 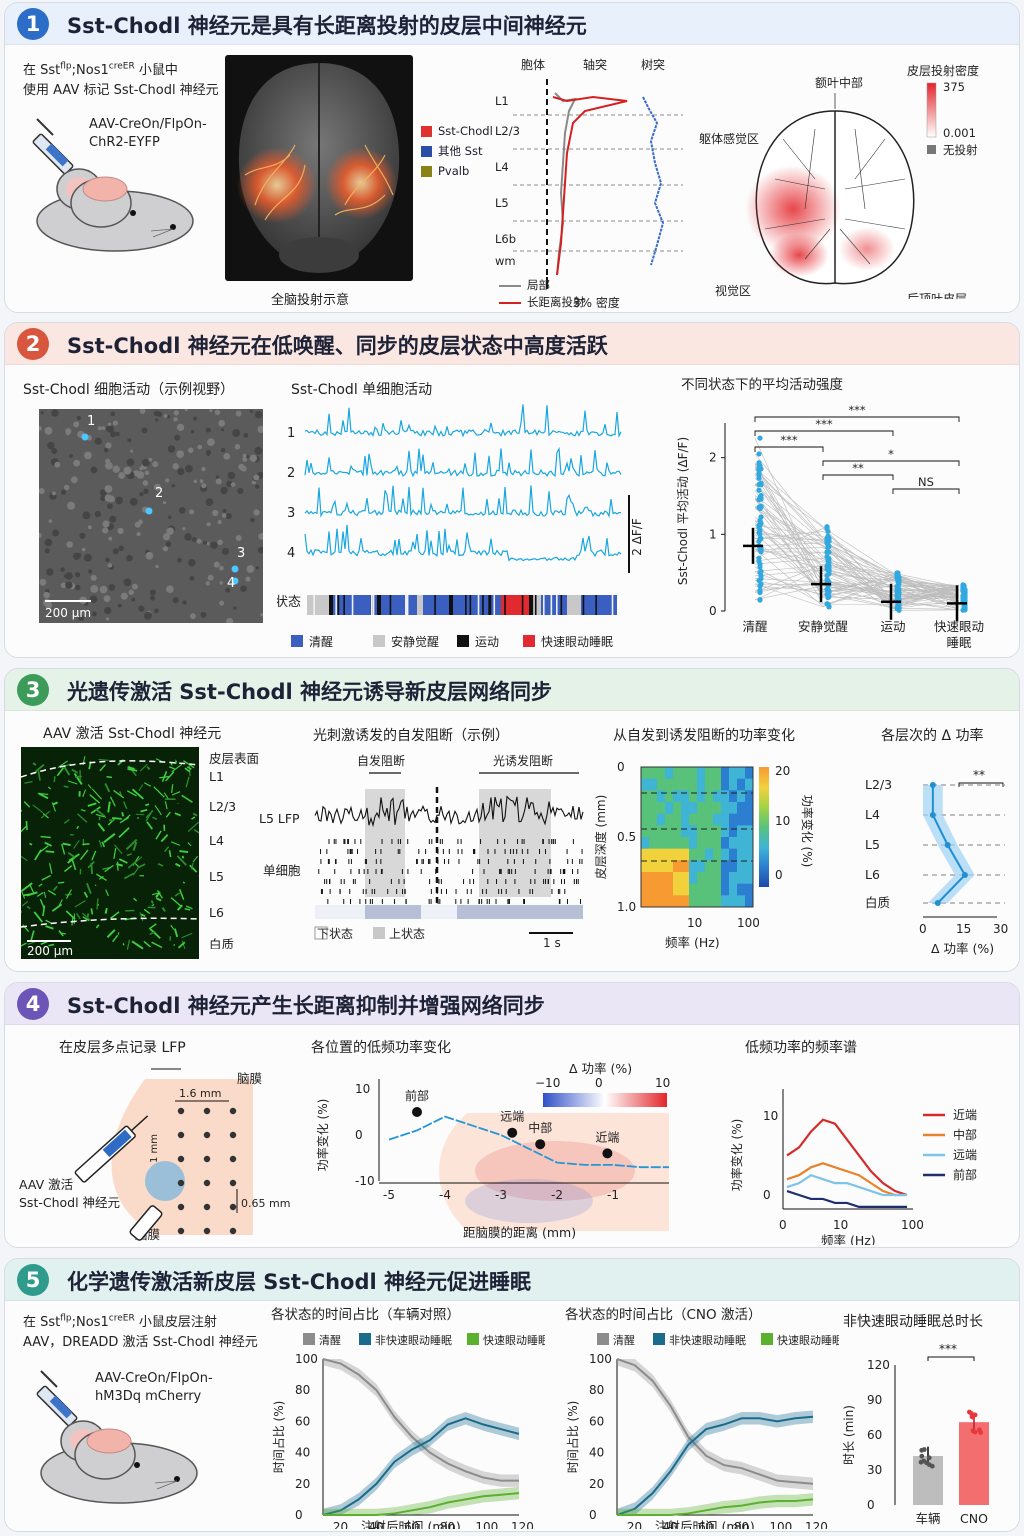 What do you see at coordinates (33, 24) in the screenshot?
I see `section-number-badge: 1` at bounding box center [33, 24].